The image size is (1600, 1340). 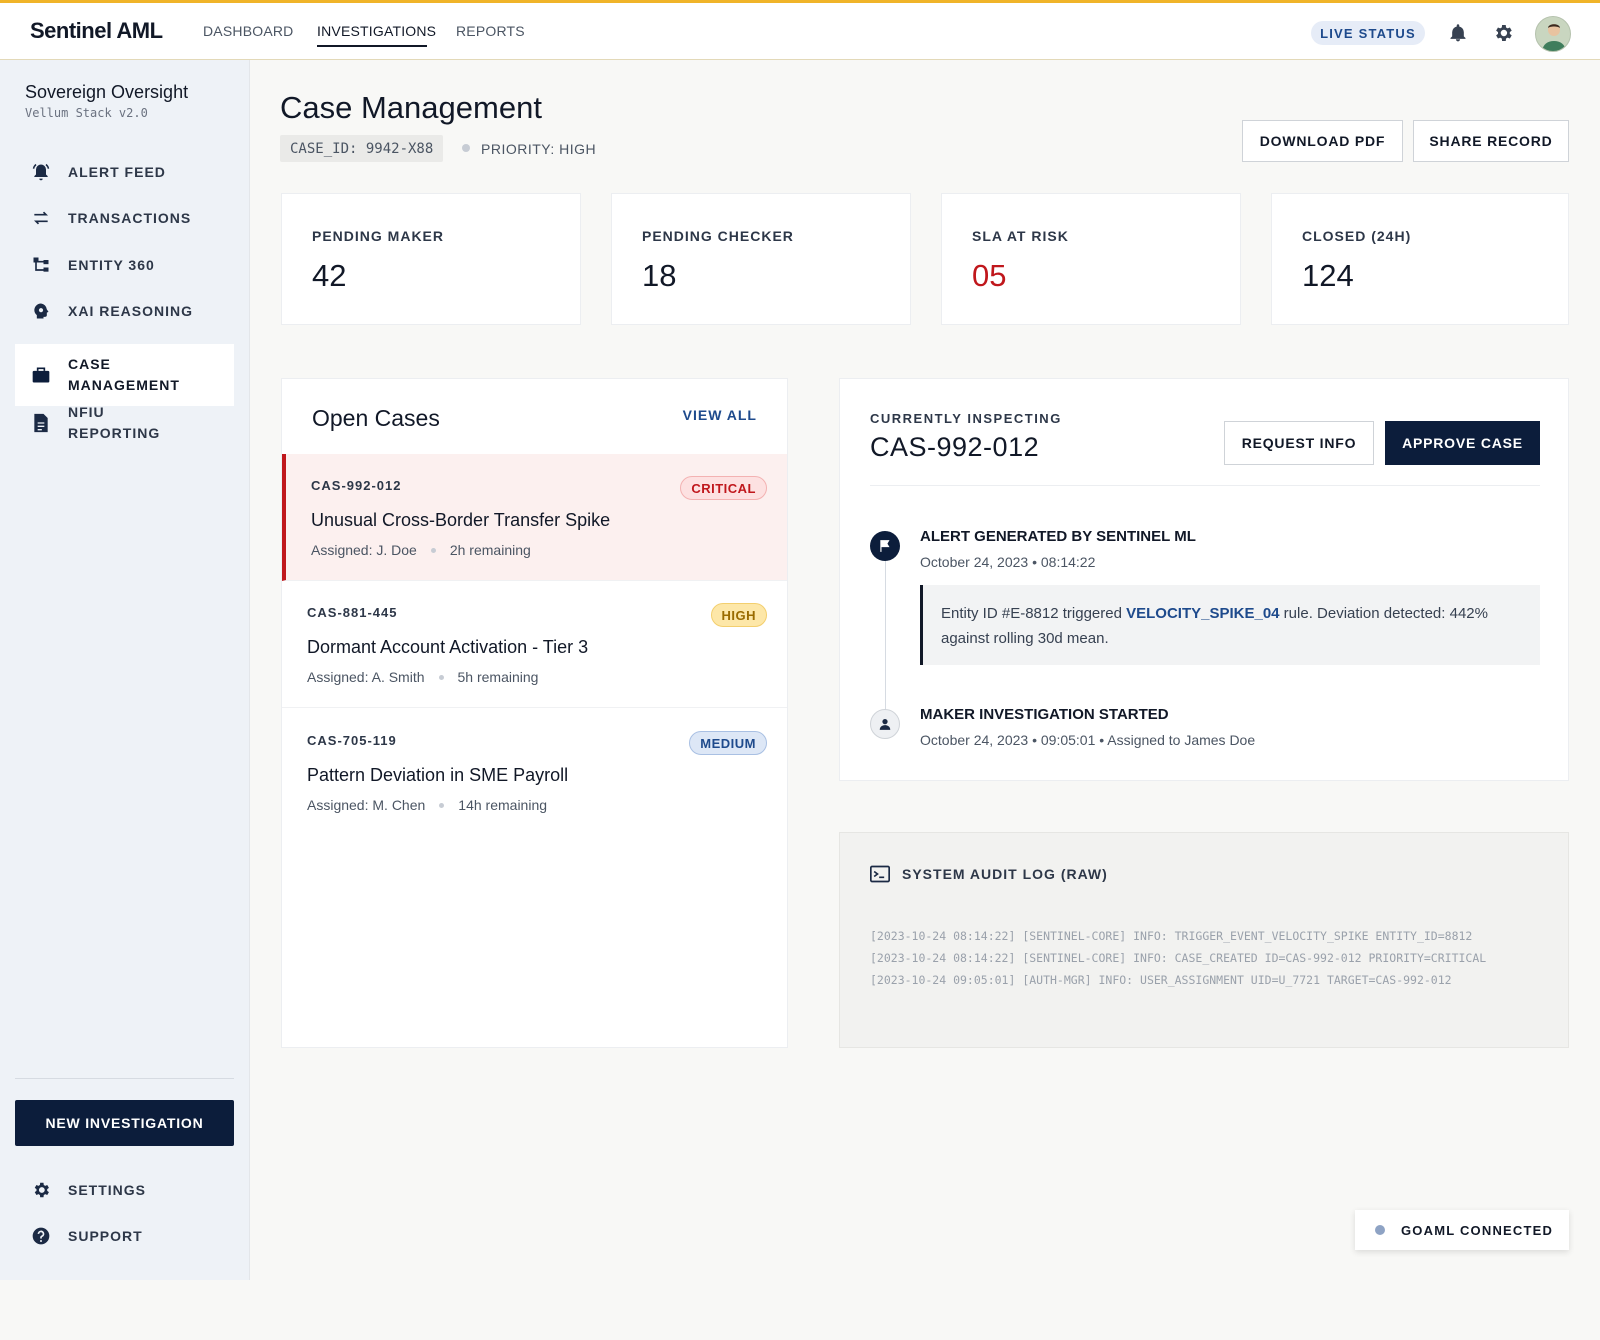 I want to click on document-icon, so click(x=41, y=423).